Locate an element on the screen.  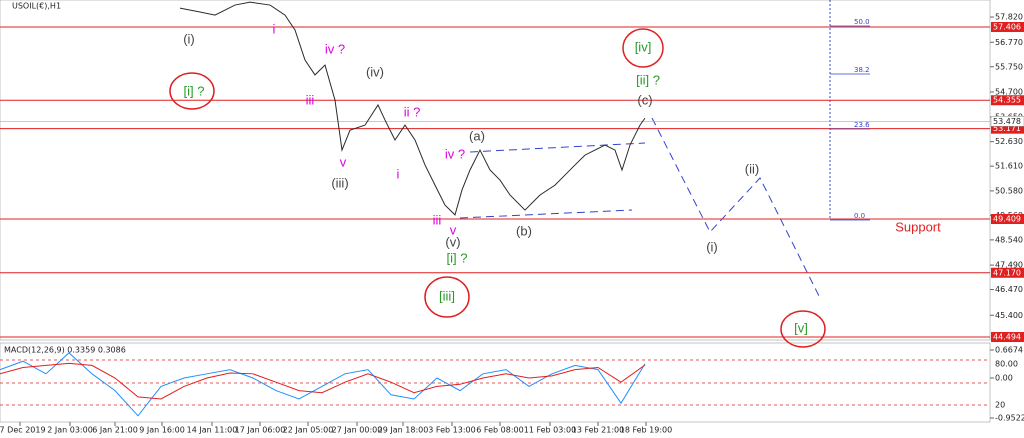
x-tick-label: 6 Feb 08:00 is located at coordinates (499, 430).